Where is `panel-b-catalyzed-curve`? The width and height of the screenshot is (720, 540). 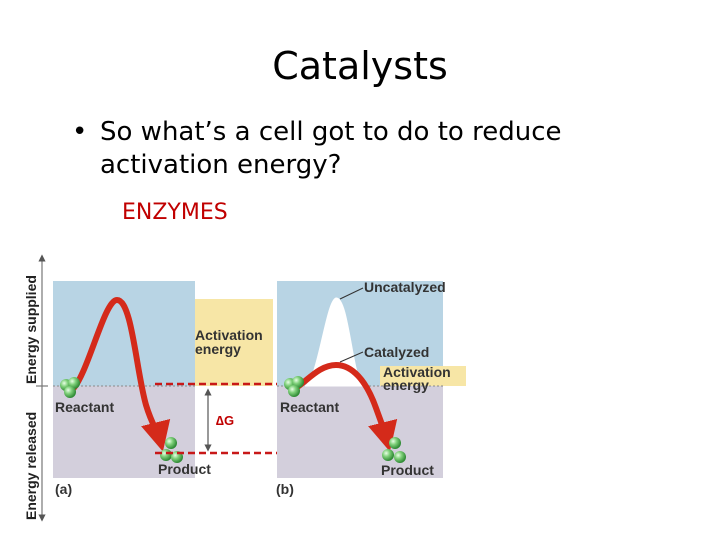 panel-b-catalyzed-curve is located at coordinates (345, 406).